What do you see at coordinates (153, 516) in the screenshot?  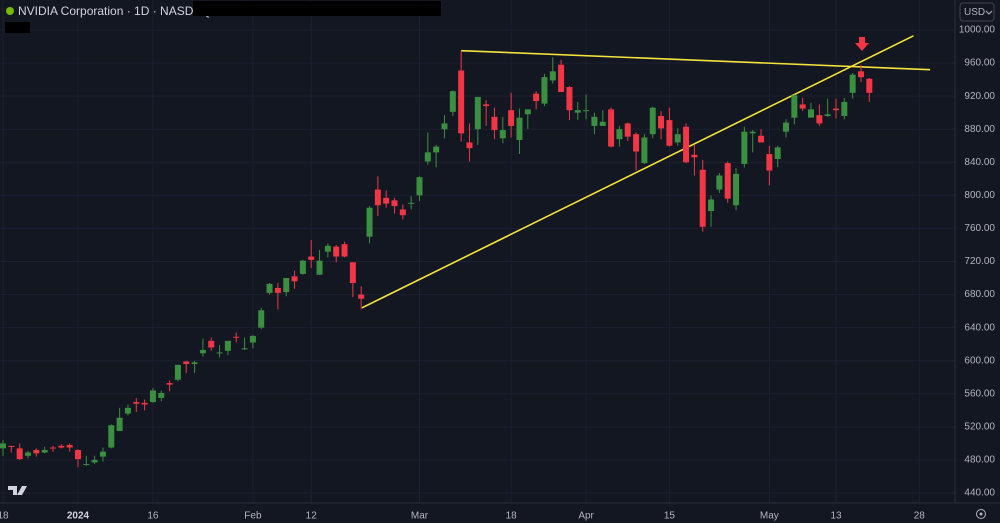 I see `x-tick-label: 16` at bounding box center [153, 516].